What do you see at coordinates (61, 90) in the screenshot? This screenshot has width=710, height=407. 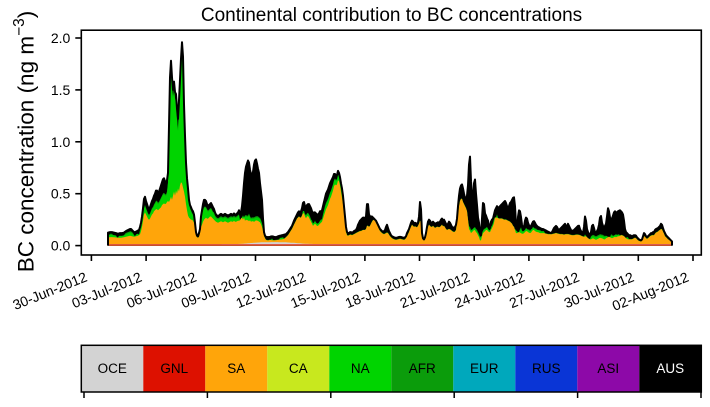 I see `svg-text: 1.5` at bounding box center [61, 90].